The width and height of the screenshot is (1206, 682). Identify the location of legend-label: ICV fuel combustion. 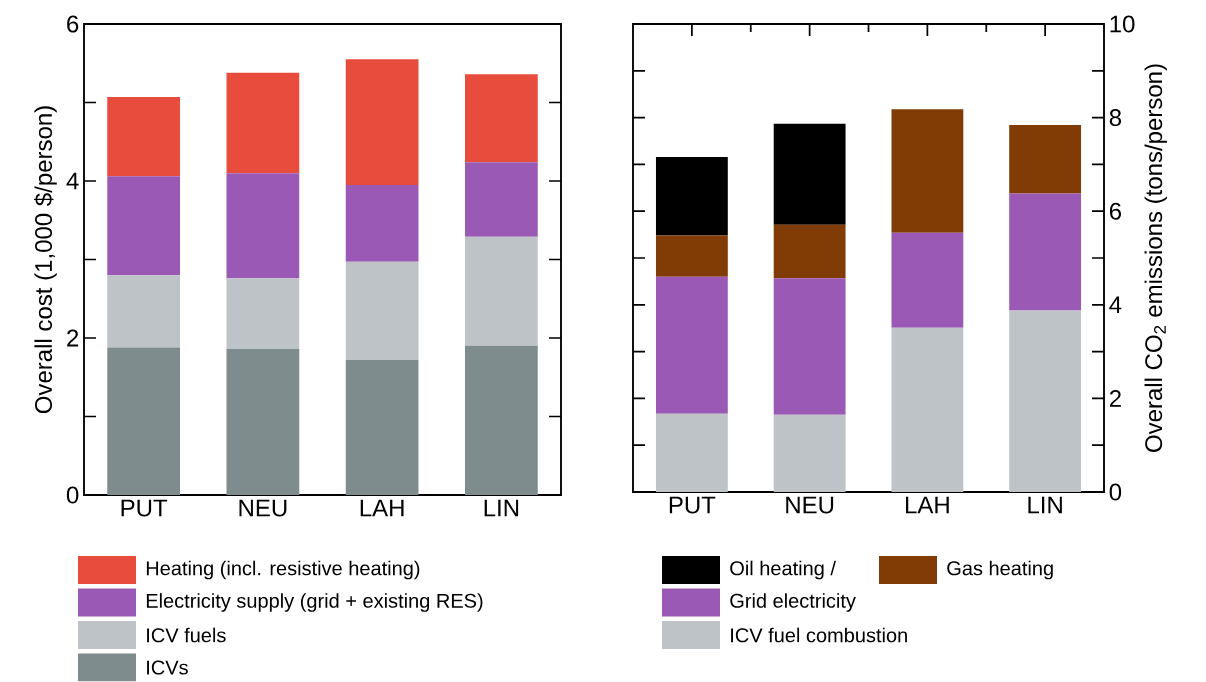
(819, 635).